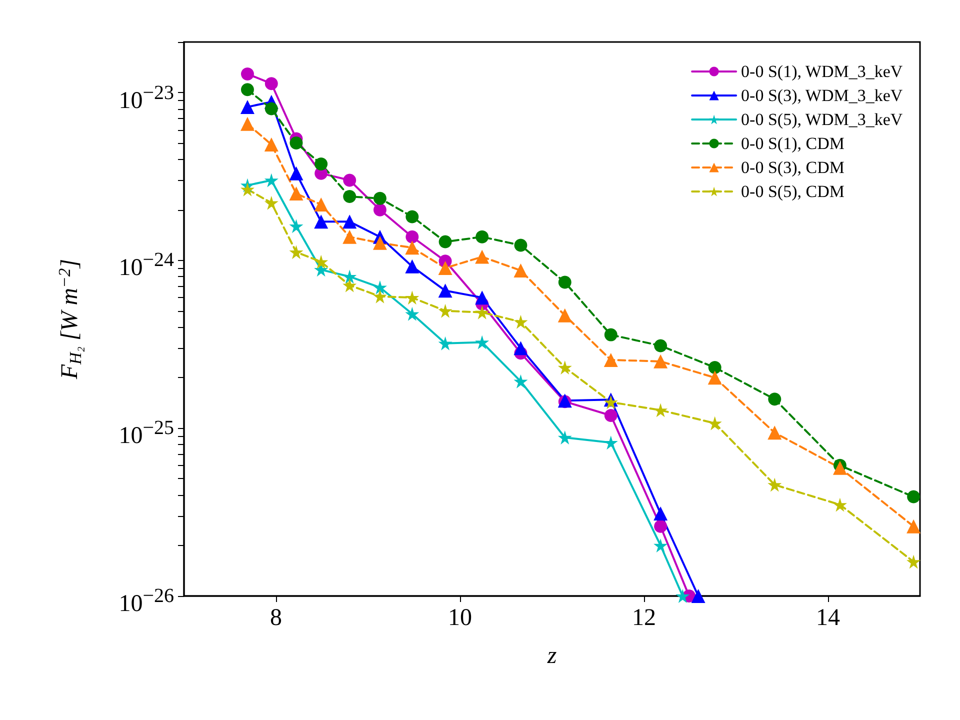 This screenshot has width=960, height=720. Describe the element at coordinates (146, 97) in the screenshot. I see `y-tick-label: 10$^{−23}$` at that location.